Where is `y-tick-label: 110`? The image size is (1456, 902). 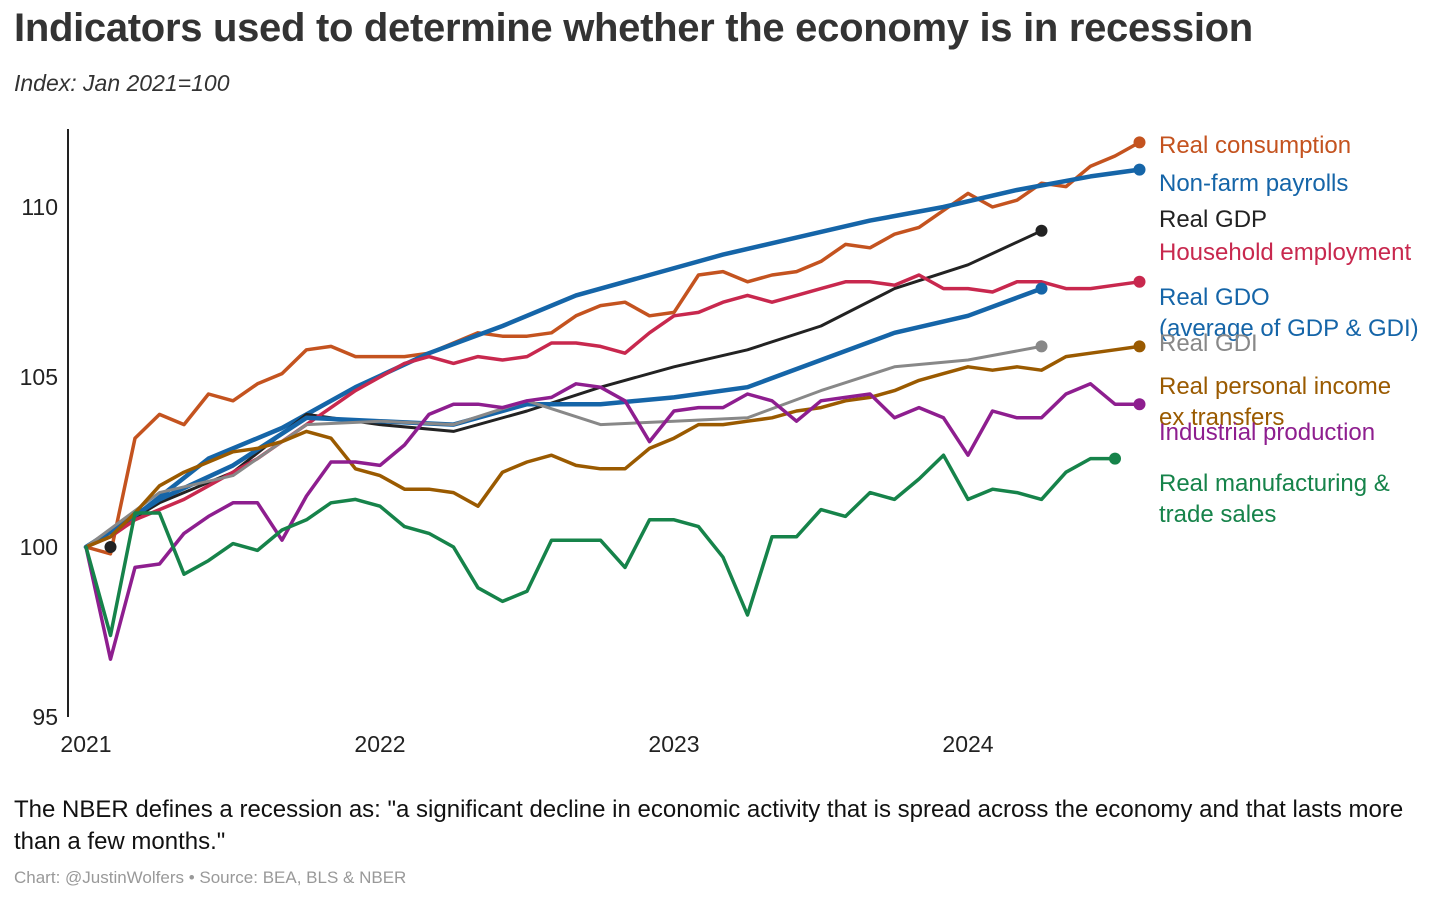 y-tick-label: 110 is located at coordinates (39, 207).